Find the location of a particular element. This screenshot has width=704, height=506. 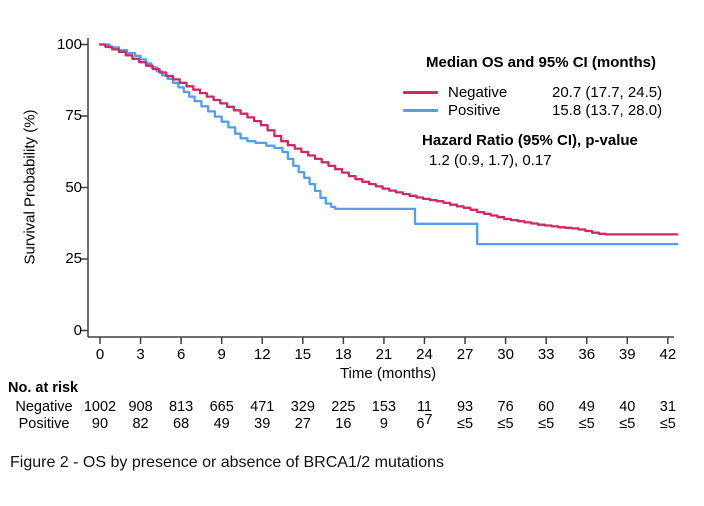

legend-value-negative: 20.7 (17.7, 24.5) is located at coordinates (607, 92).